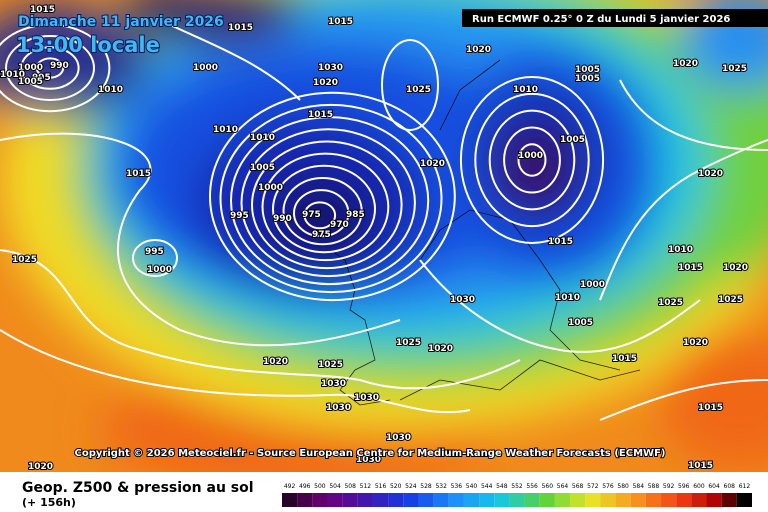  What do you see at coordinates (472, 486) in the screenshot?
I see `scale-label: 540` at bounding box center [472, 486].